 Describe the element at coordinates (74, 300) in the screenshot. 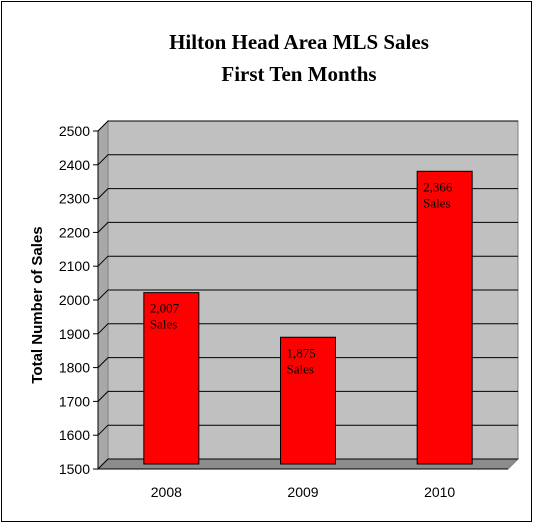

I see `y-tick-label: 2000` at that location.